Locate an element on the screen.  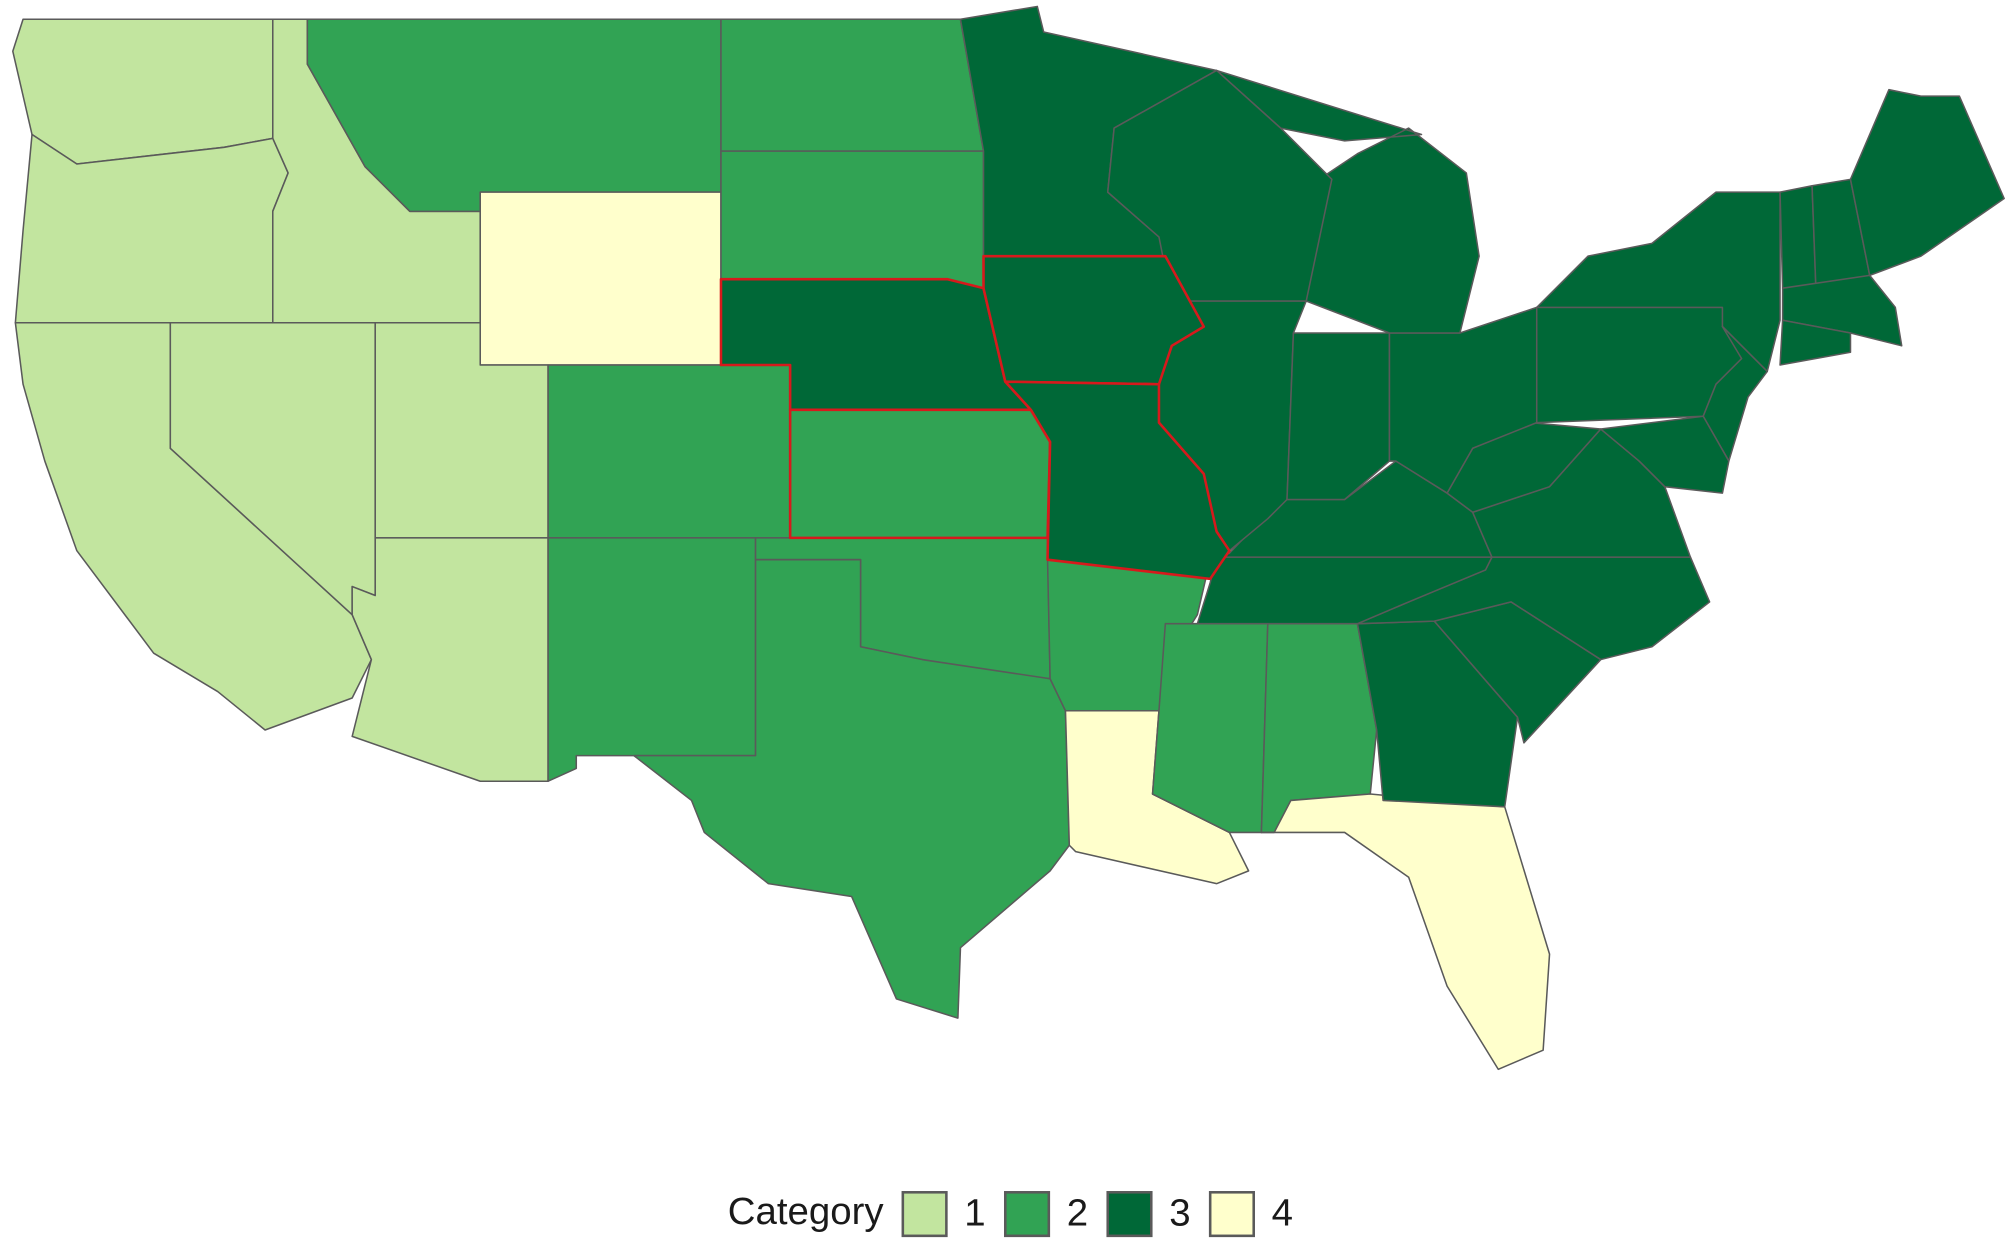
legend: Category 1 2 3 4 is located at coordinates (1010, 1214).